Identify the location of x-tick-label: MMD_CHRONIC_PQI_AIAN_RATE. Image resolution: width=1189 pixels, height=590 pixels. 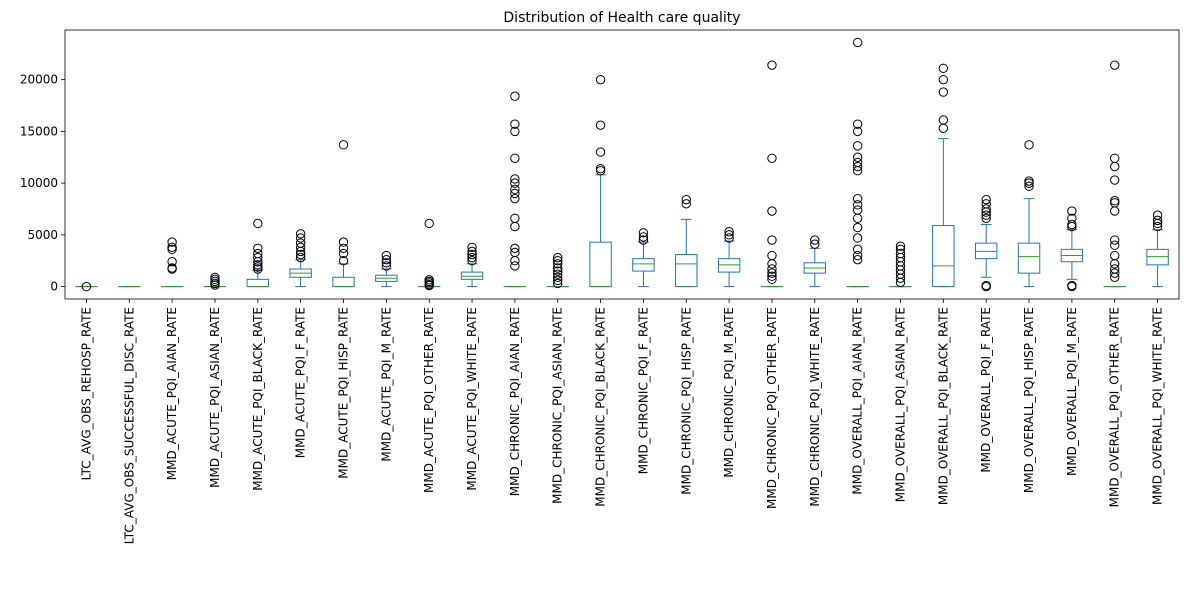
(515, 401).